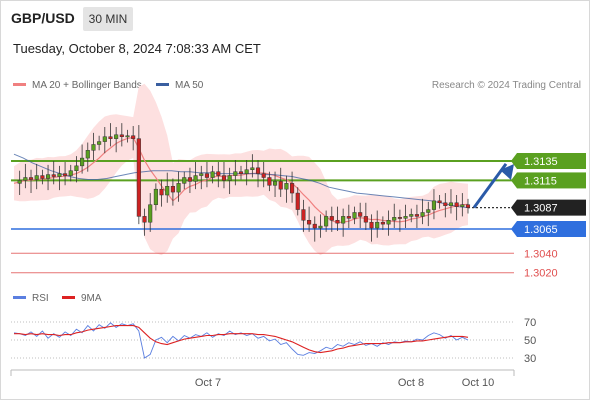 The width and height of the screenshot is (590, 400). I want to click on price-tag-bg-1.3115, so click(551, 180).